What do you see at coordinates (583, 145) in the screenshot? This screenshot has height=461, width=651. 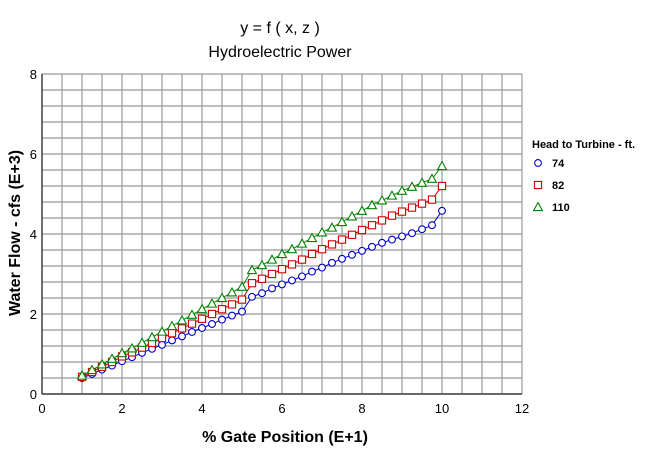 I see `legend-title: Head to Turbine - ft.` at bounding box center [583, 145].